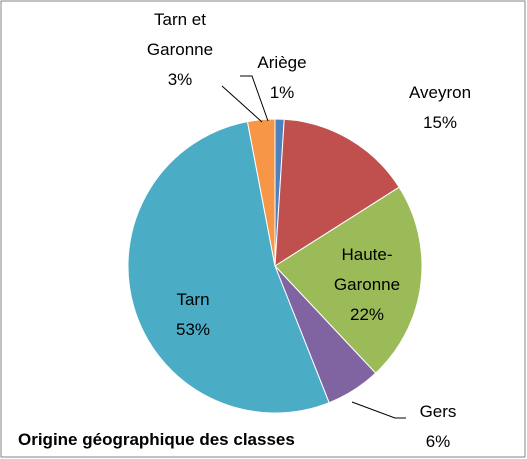 Image resolution: width=527 pixels, height=459 pixels. Describe the element at coordinates (440, 108) in the screenshot. I see `data-label: Aveyron 15%` at that location.